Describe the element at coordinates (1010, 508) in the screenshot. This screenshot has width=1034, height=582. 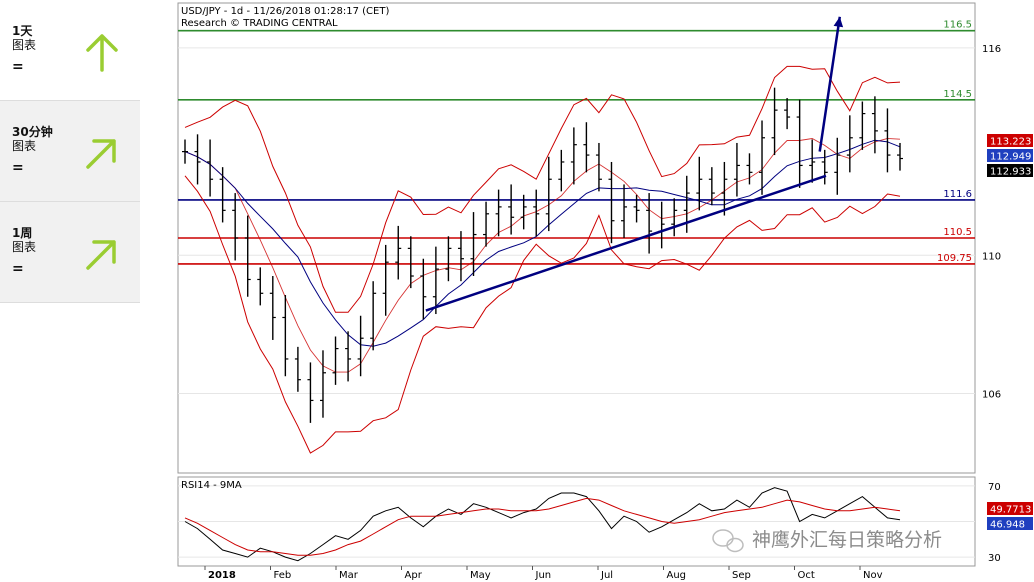
I see `rsi-badge-box` at that location.